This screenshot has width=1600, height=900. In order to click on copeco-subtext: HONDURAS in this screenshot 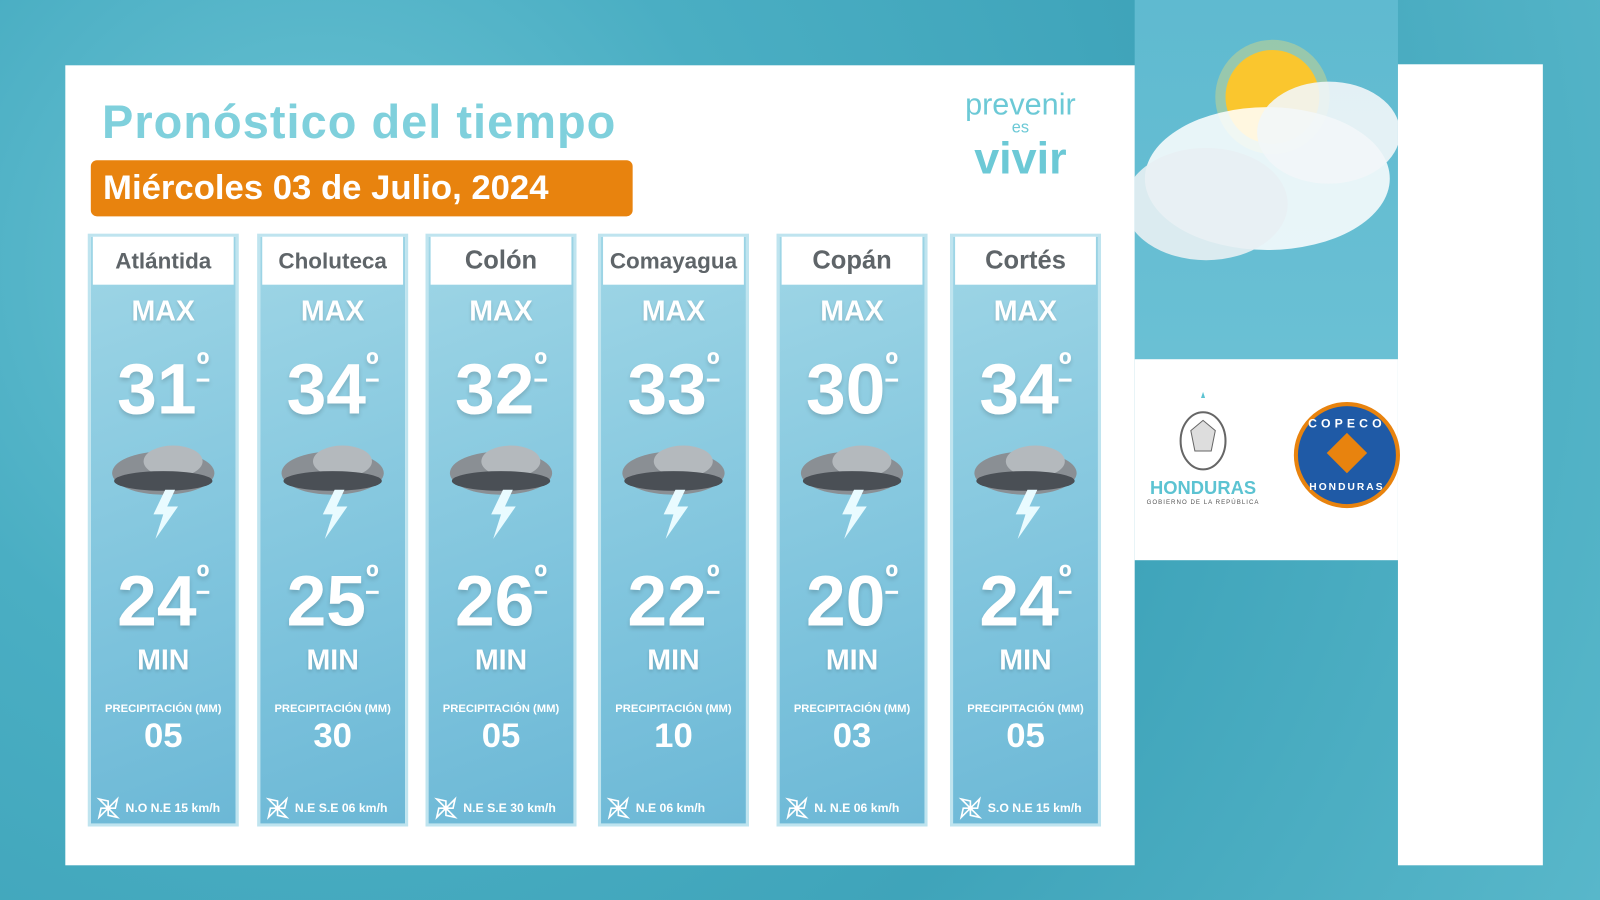, I will do `click(1347, 487)`.